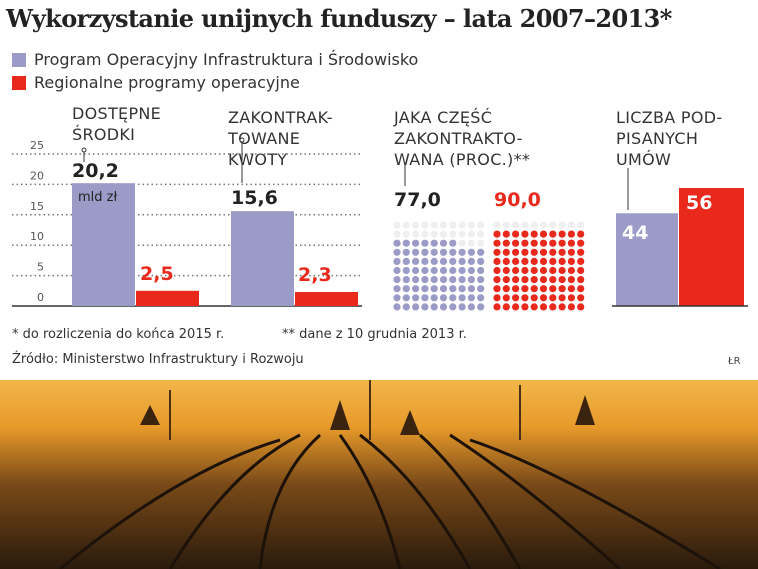 This screenshot has height=569, width=758. Describe the element at coordinates (40, 267) in the screenshot. I see `y-tick-label: 5` at that location.